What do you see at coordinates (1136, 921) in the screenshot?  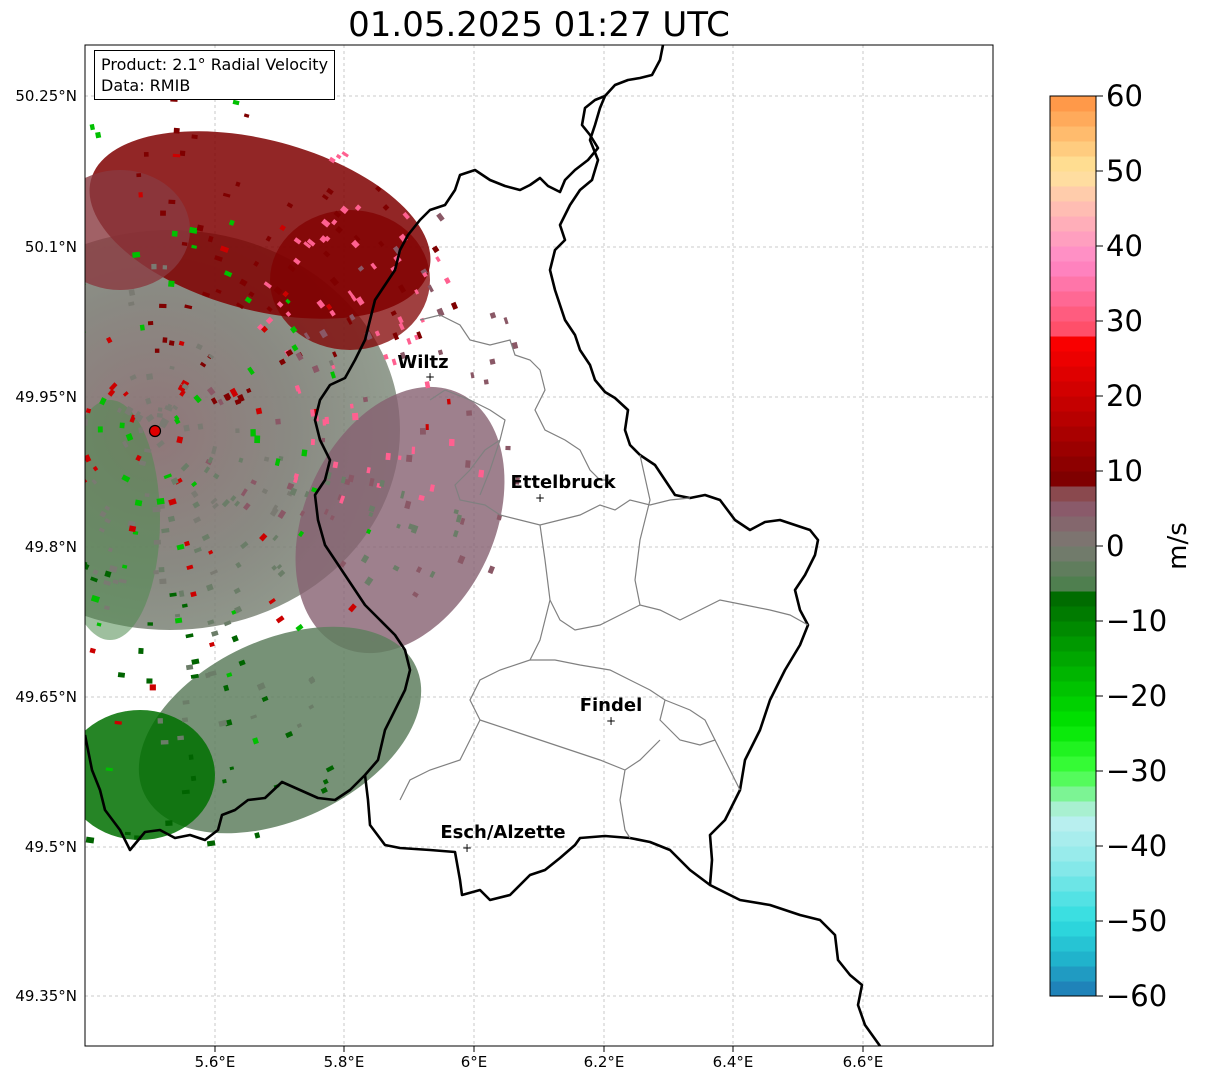 I see `colorbar-tick-label: −50` at bounding box center [1136, 921].